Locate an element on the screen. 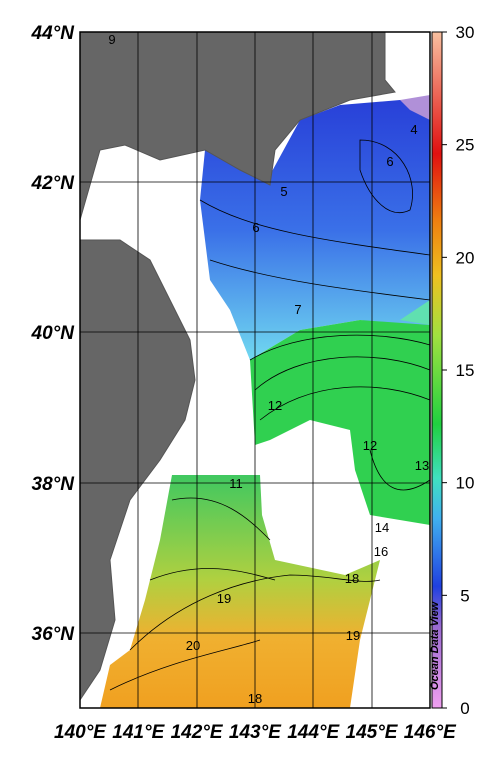  lat-label: 44°N is located at coordinates (53, 33).